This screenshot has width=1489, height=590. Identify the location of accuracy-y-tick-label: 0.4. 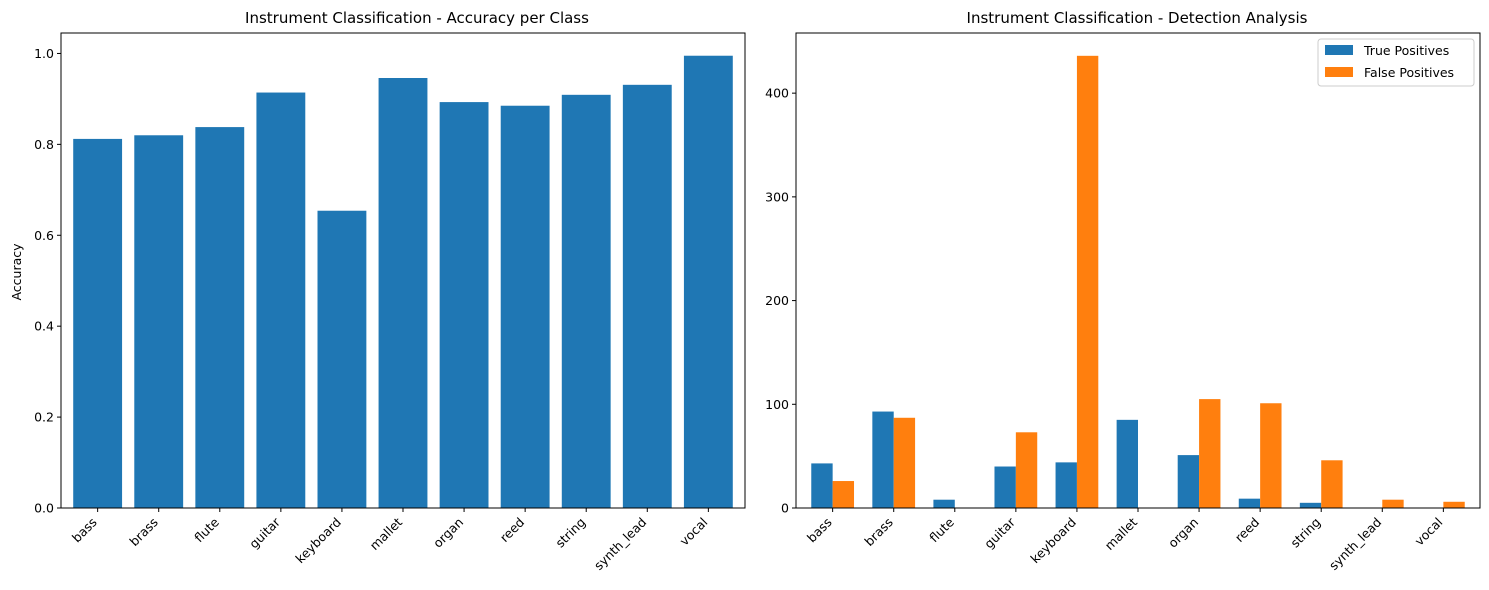
(44, 326).